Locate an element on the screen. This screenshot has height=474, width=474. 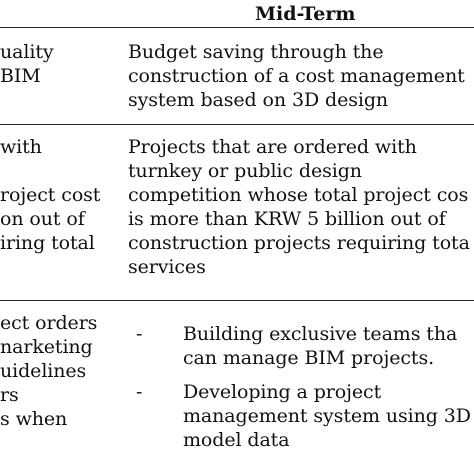
row1-right-line-1: Budget saving through the is located at coordinates (256, 52).